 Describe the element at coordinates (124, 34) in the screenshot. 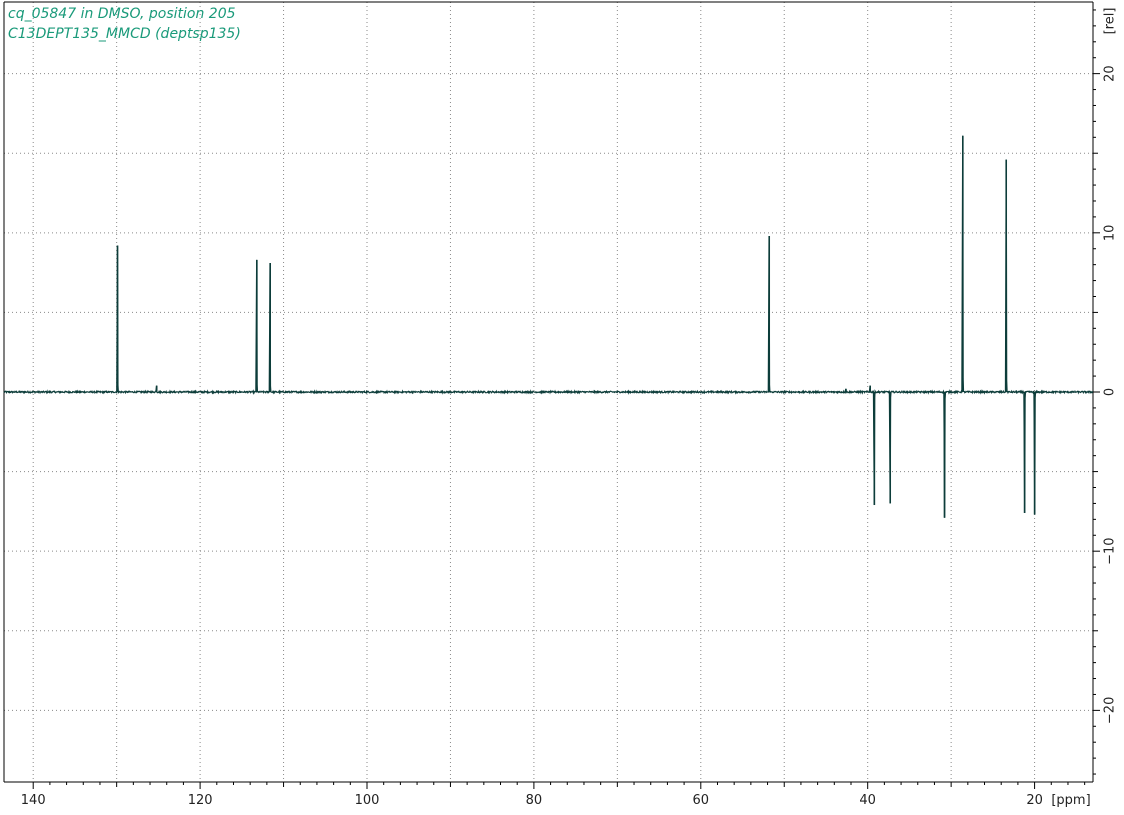

I see `chart-subtitle: C13DEPT135_MMCD (deptsp135)` at that location.